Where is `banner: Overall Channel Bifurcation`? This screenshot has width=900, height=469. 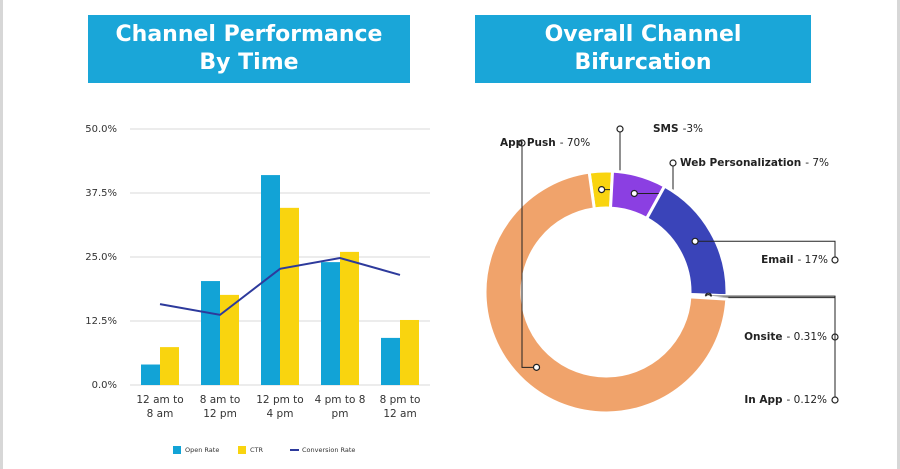
banner: Overall Channel Bifurcation is located at coordinates (643, 49).